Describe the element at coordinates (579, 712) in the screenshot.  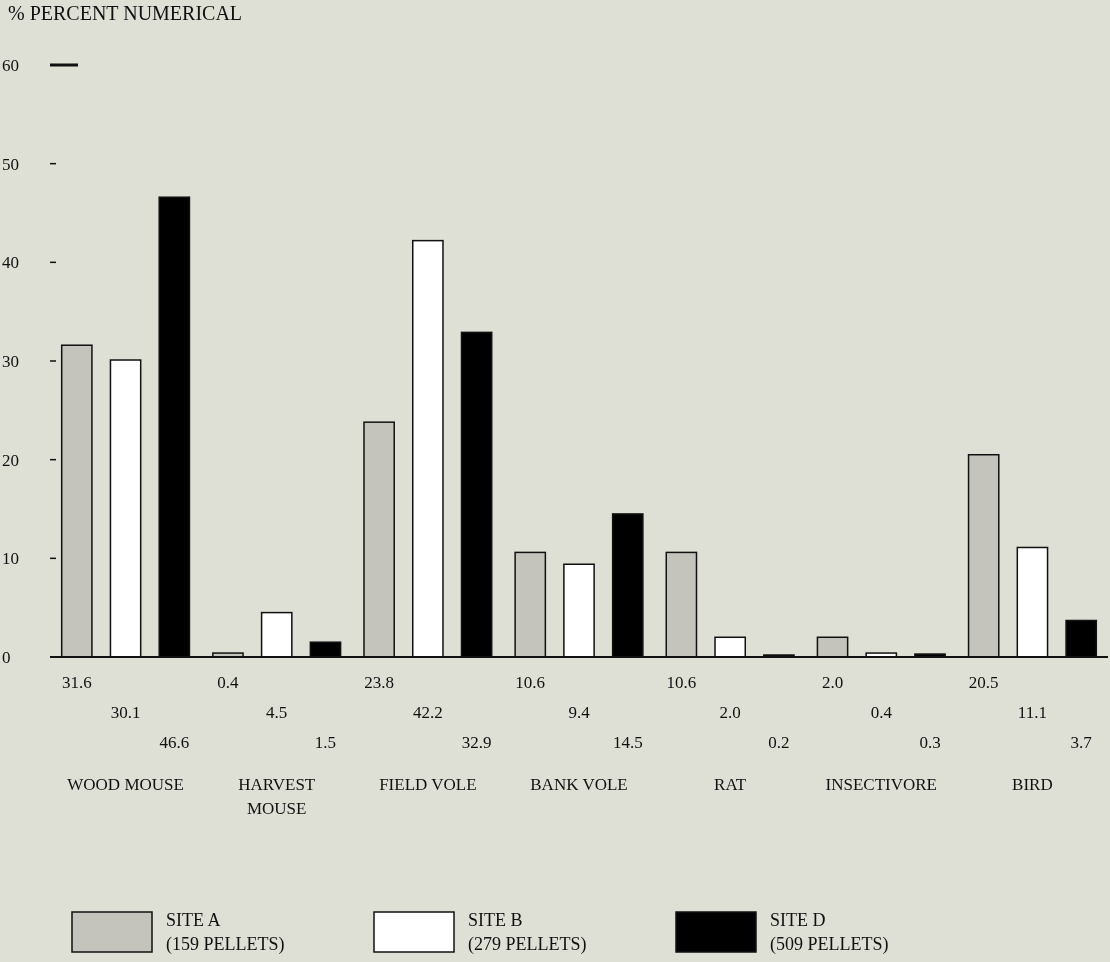
I see `data-label: 9.4` at that location.